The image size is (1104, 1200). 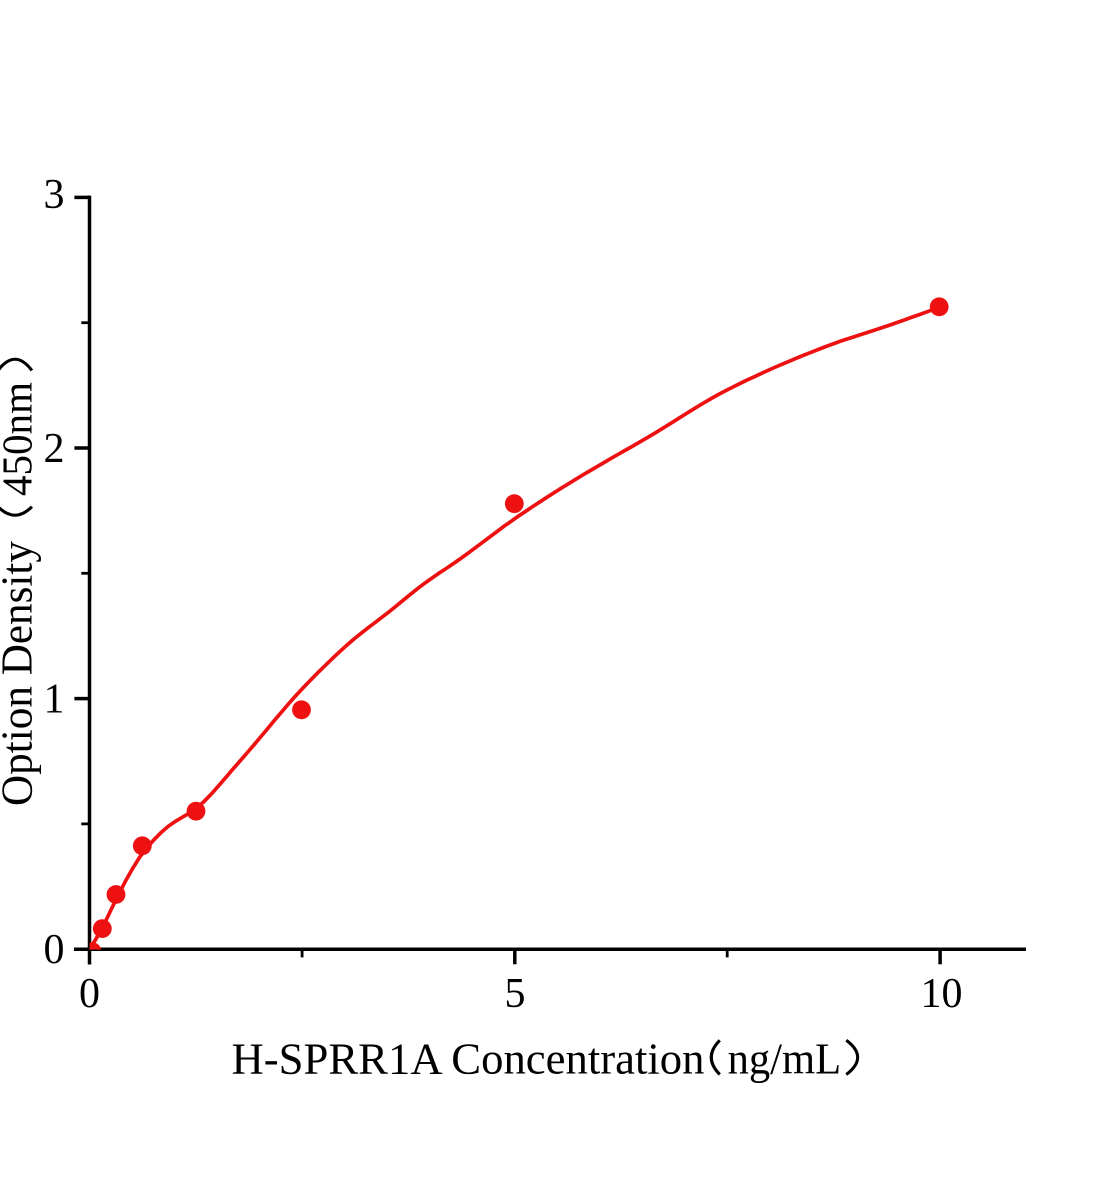 I want to click on svg-text: 10, so click(x=942, y=994).